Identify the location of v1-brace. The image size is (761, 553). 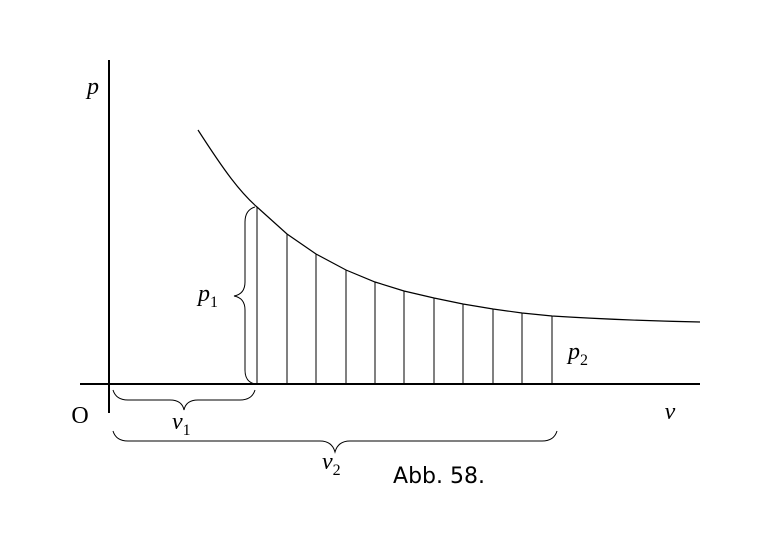
(184, 400).